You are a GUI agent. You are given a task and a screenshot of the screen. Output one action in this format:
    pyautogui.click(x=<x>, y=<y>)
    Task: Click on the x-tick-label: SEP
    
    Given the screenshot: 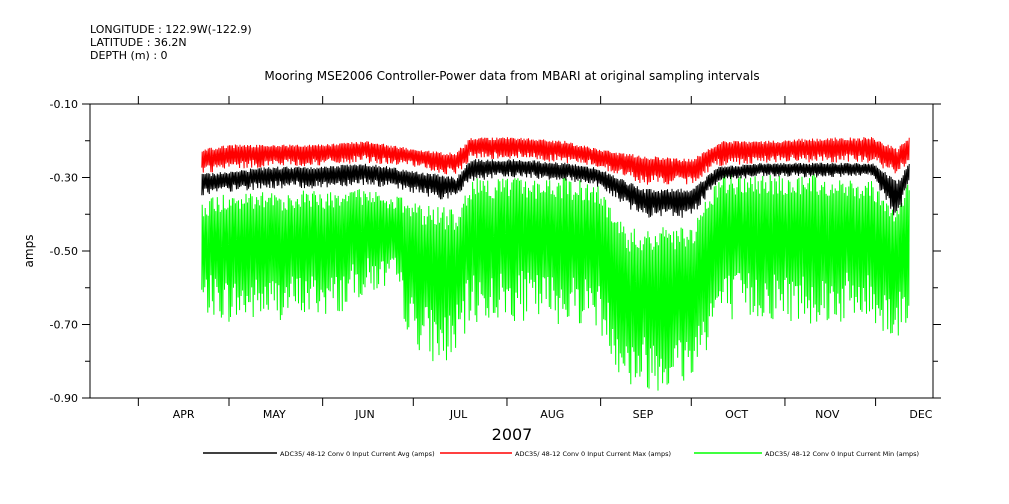 What is the action you would take?
    pyautogui.click(x=643, y=414)
    